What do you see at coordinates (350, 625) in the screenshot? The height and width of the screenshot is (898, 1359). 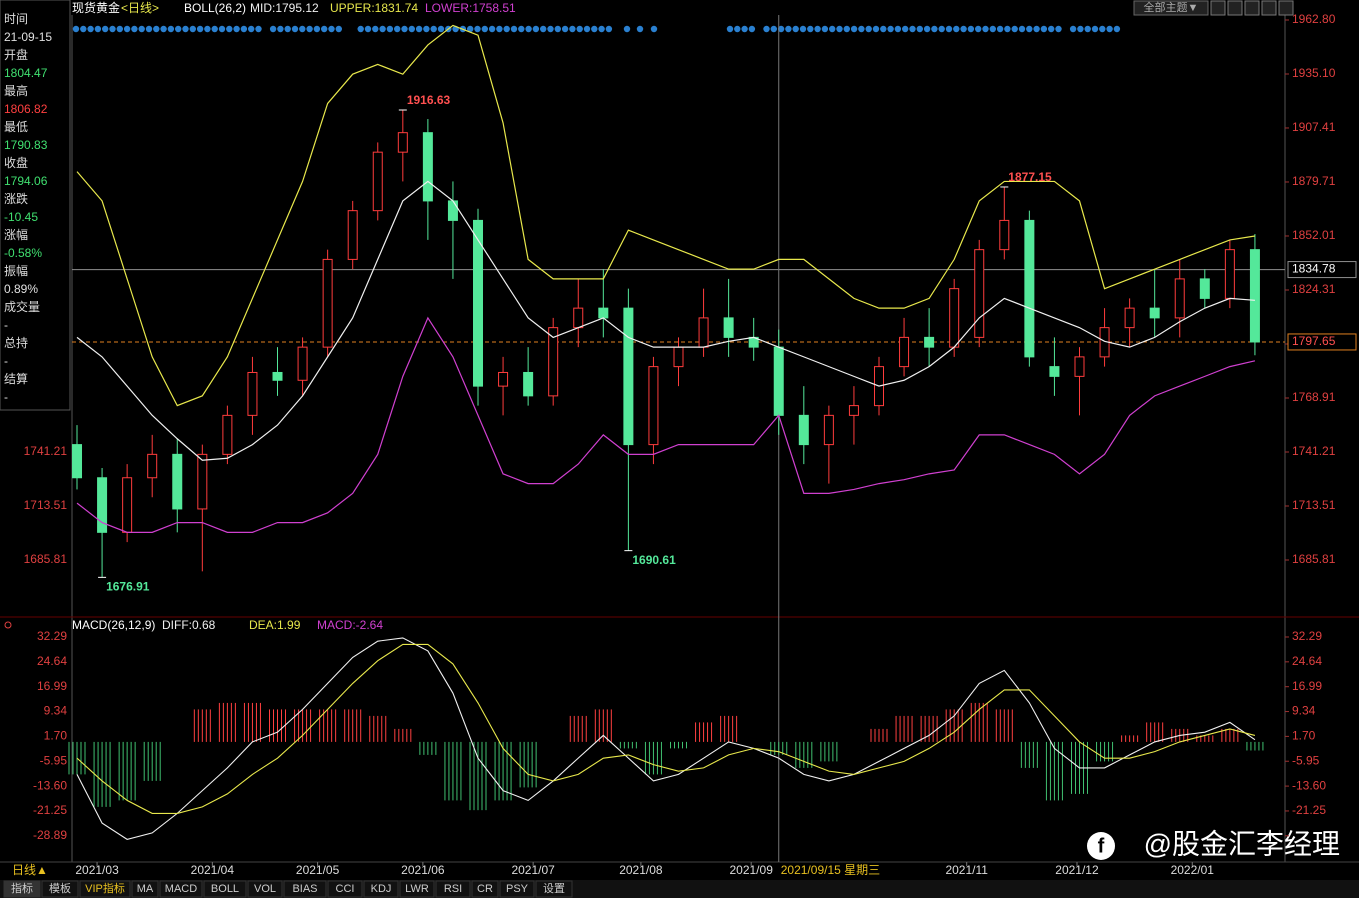 I see `legend-entry: MACD:-2.64` at bounding box center [350, 625].